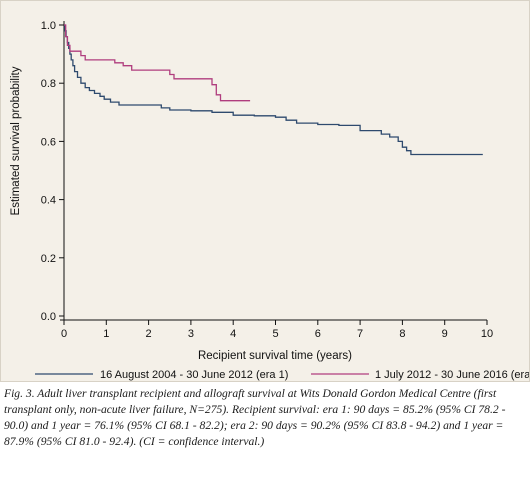 The width and height of the screenshot is (530, 480). I want to click on legend-label-era-2: 1 July 2012 - 30 June 2016 (era 2), so click(452, 375).